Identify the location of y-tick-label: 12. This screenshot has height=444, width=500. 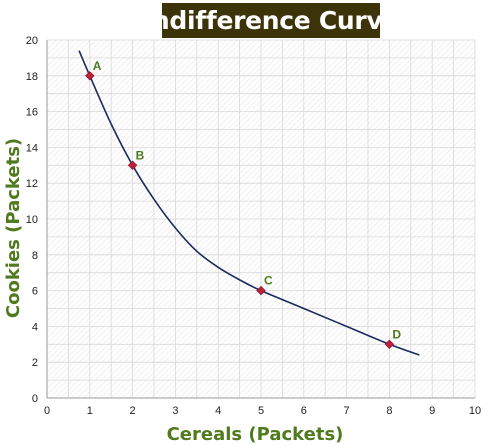
(32, 184).